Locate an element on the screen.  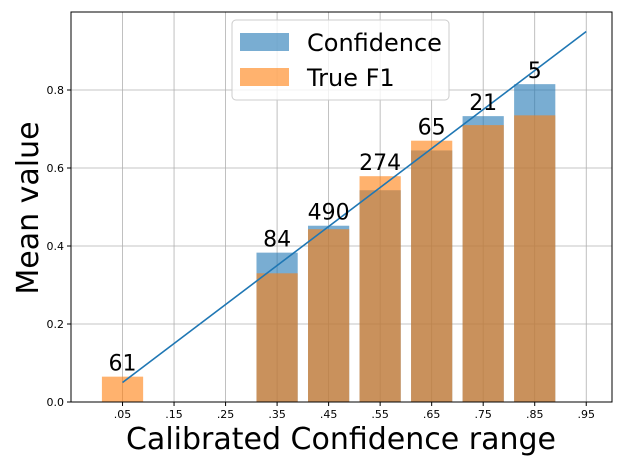
y-axis-title: Mean value is located at coordinates (28, 207).